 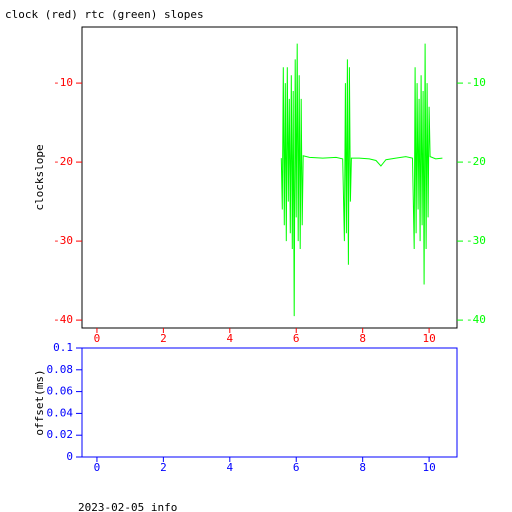 What do you see at coordinates (39, 177) in the screenshot?
I see `y-axis-label: clockslope` at bounding box center [39, 177].